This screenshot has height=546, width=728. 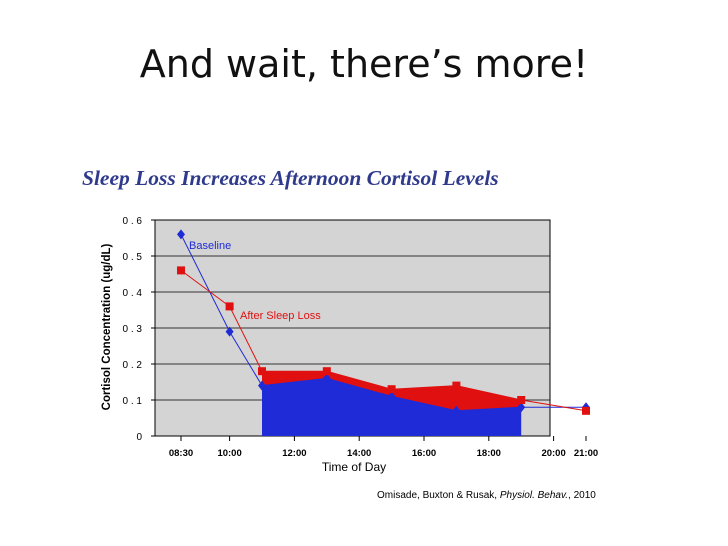 What do you see at coordinates (210, 246) in the screenshot?
I see `series-annotation: Baseline` at bounding box center [210, 246].